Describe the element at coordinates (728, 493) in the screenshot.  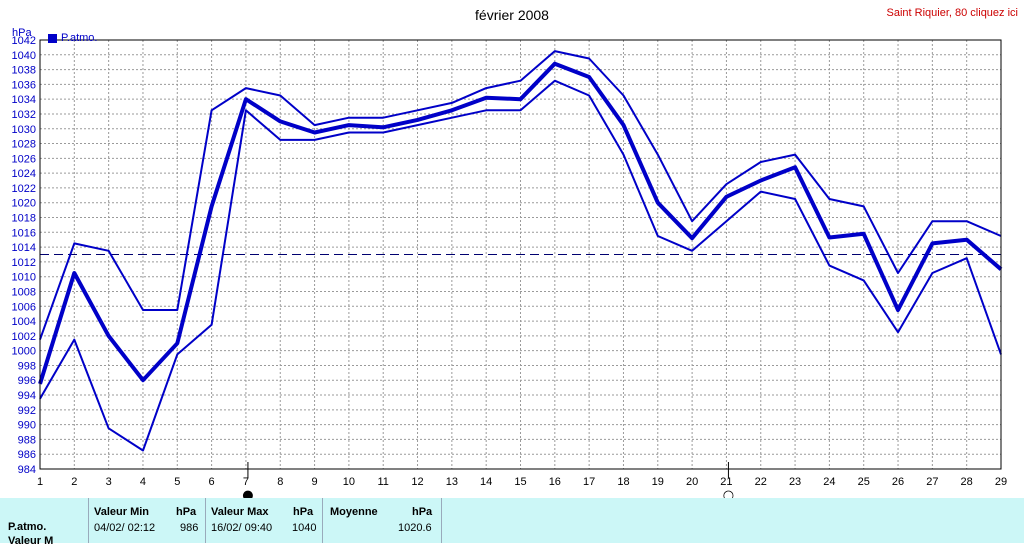
I see `moon-phase-marker: ○` at that location.